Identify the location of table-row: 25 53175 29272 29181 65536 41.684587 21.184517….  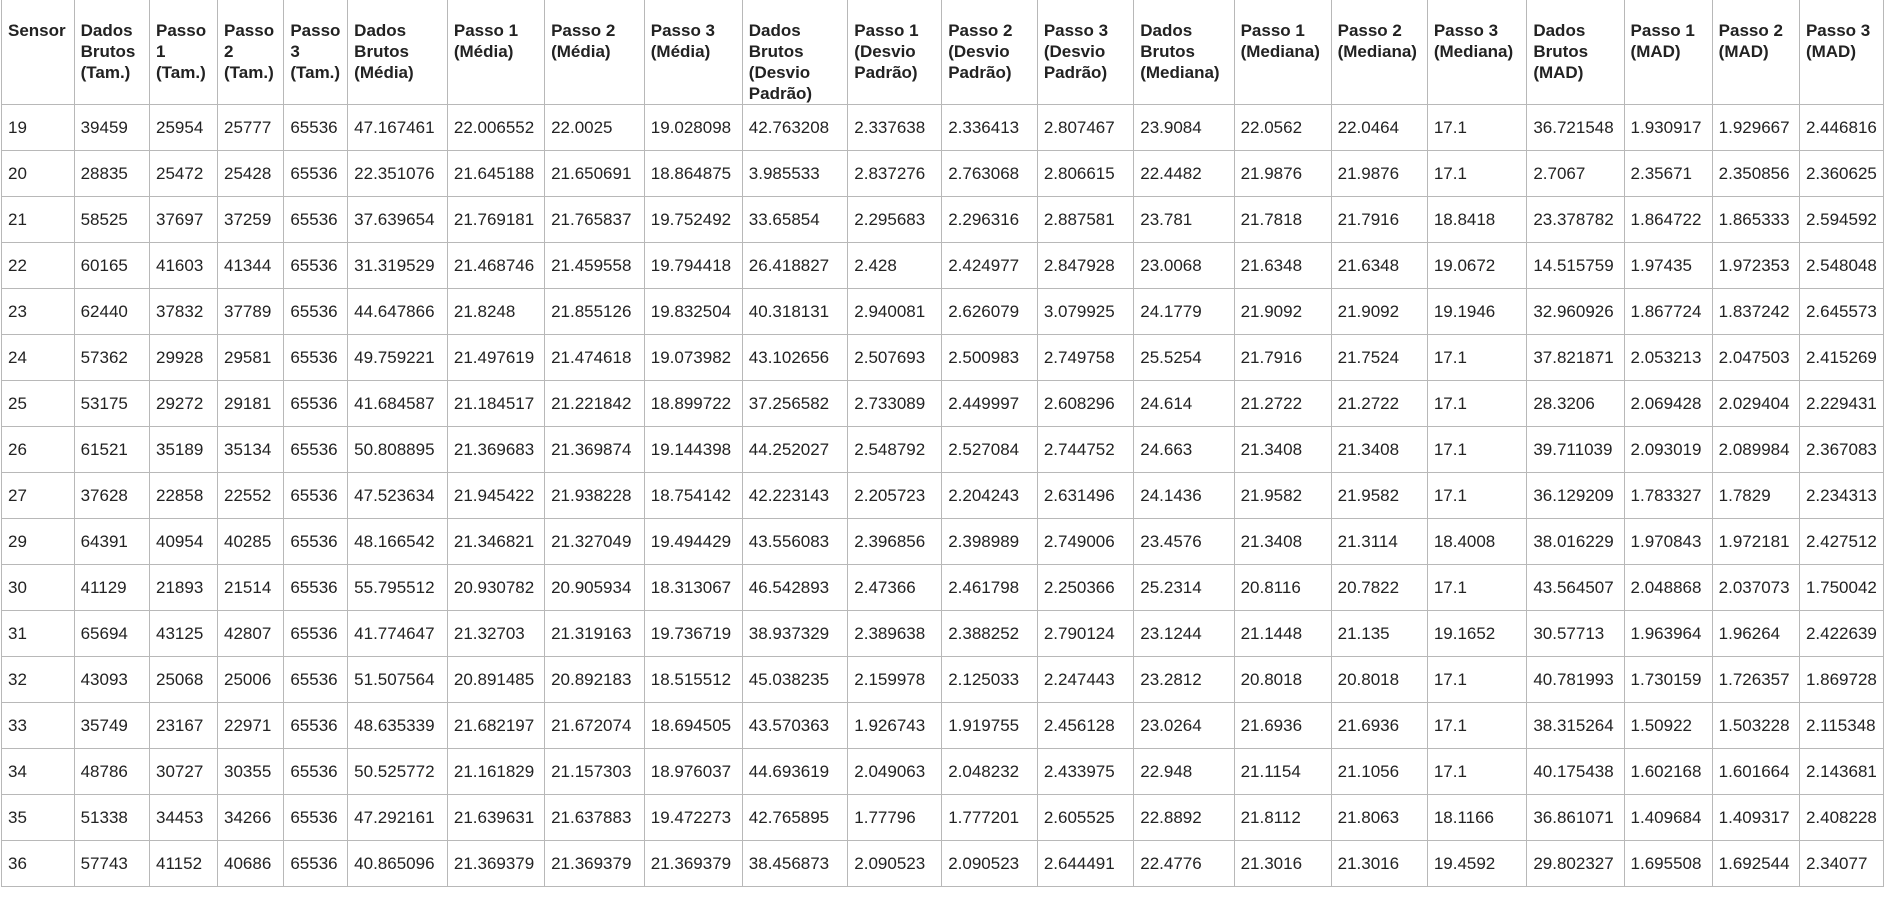
(942, 403).